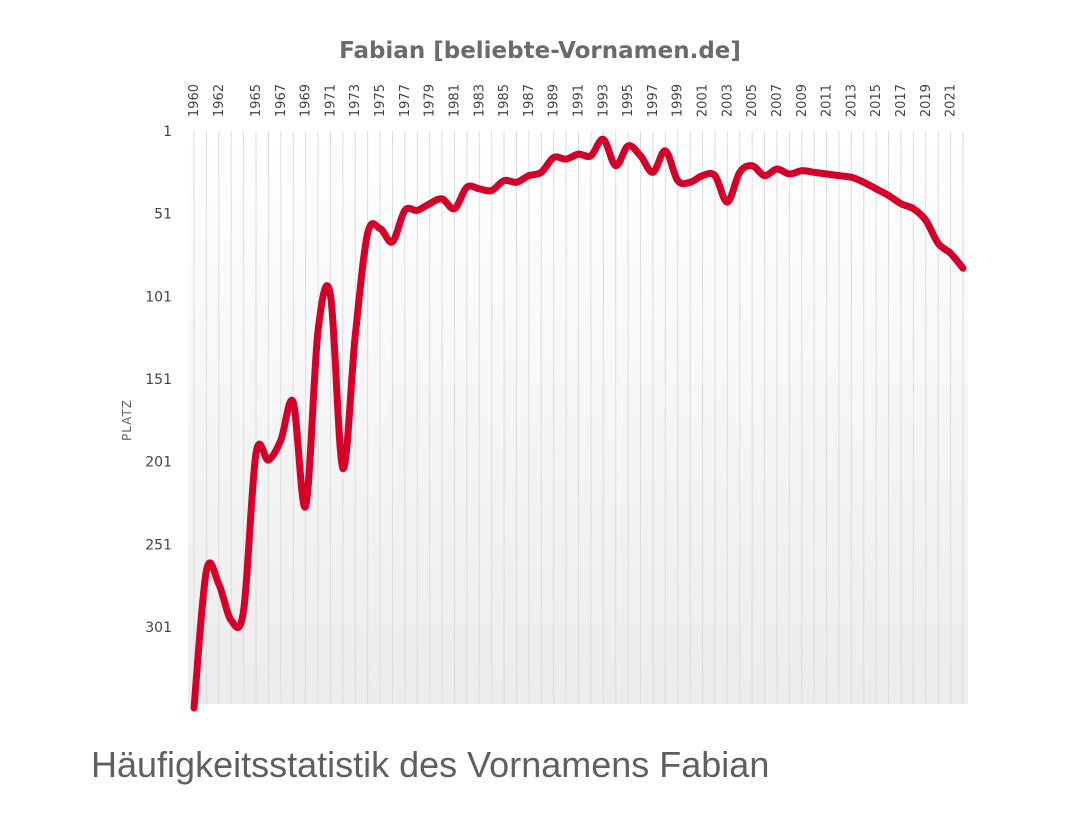 The width and height of the screenshot is (1080, 829). What do you see at coordinates (827, 100) in the screenshot?
I see `x-tick-label: 2011` at bounding box center [827, 100].